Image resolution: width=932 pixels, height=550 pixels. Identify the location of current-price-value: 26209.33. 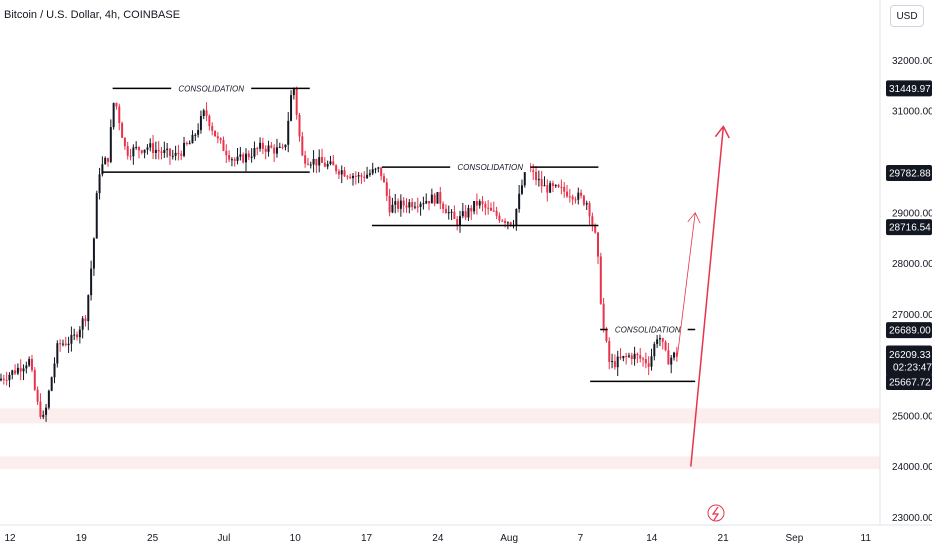
(910, 355).